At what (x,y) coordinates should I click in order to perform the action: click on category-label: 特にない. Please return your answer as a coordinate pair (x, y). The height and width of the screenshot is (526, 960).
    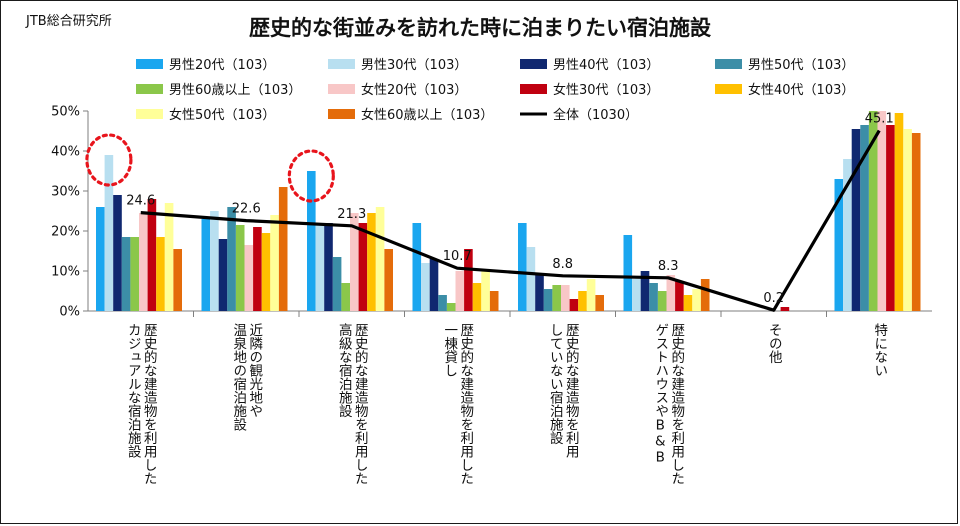
    Looking at the image, I should click on (879, 350).